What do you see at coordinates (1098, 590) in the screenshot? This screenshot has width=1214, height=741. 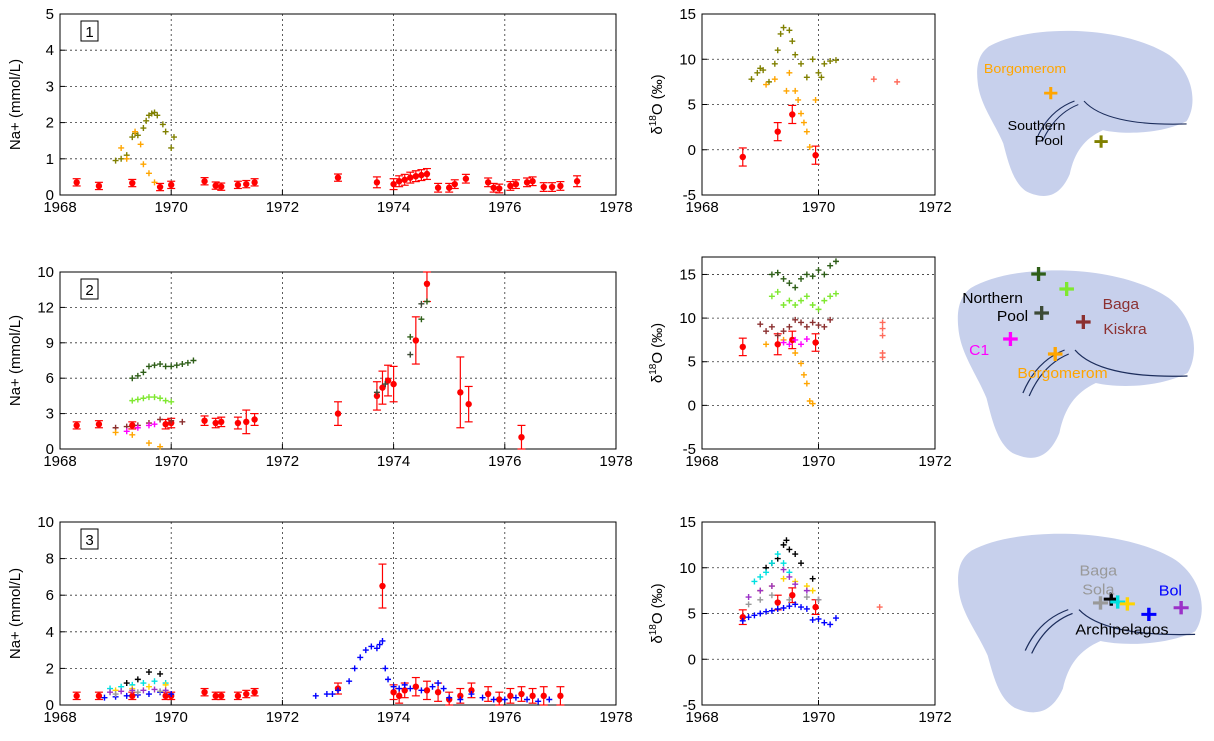 I see `site-label: Sola` at bounding box center [1098, 590].